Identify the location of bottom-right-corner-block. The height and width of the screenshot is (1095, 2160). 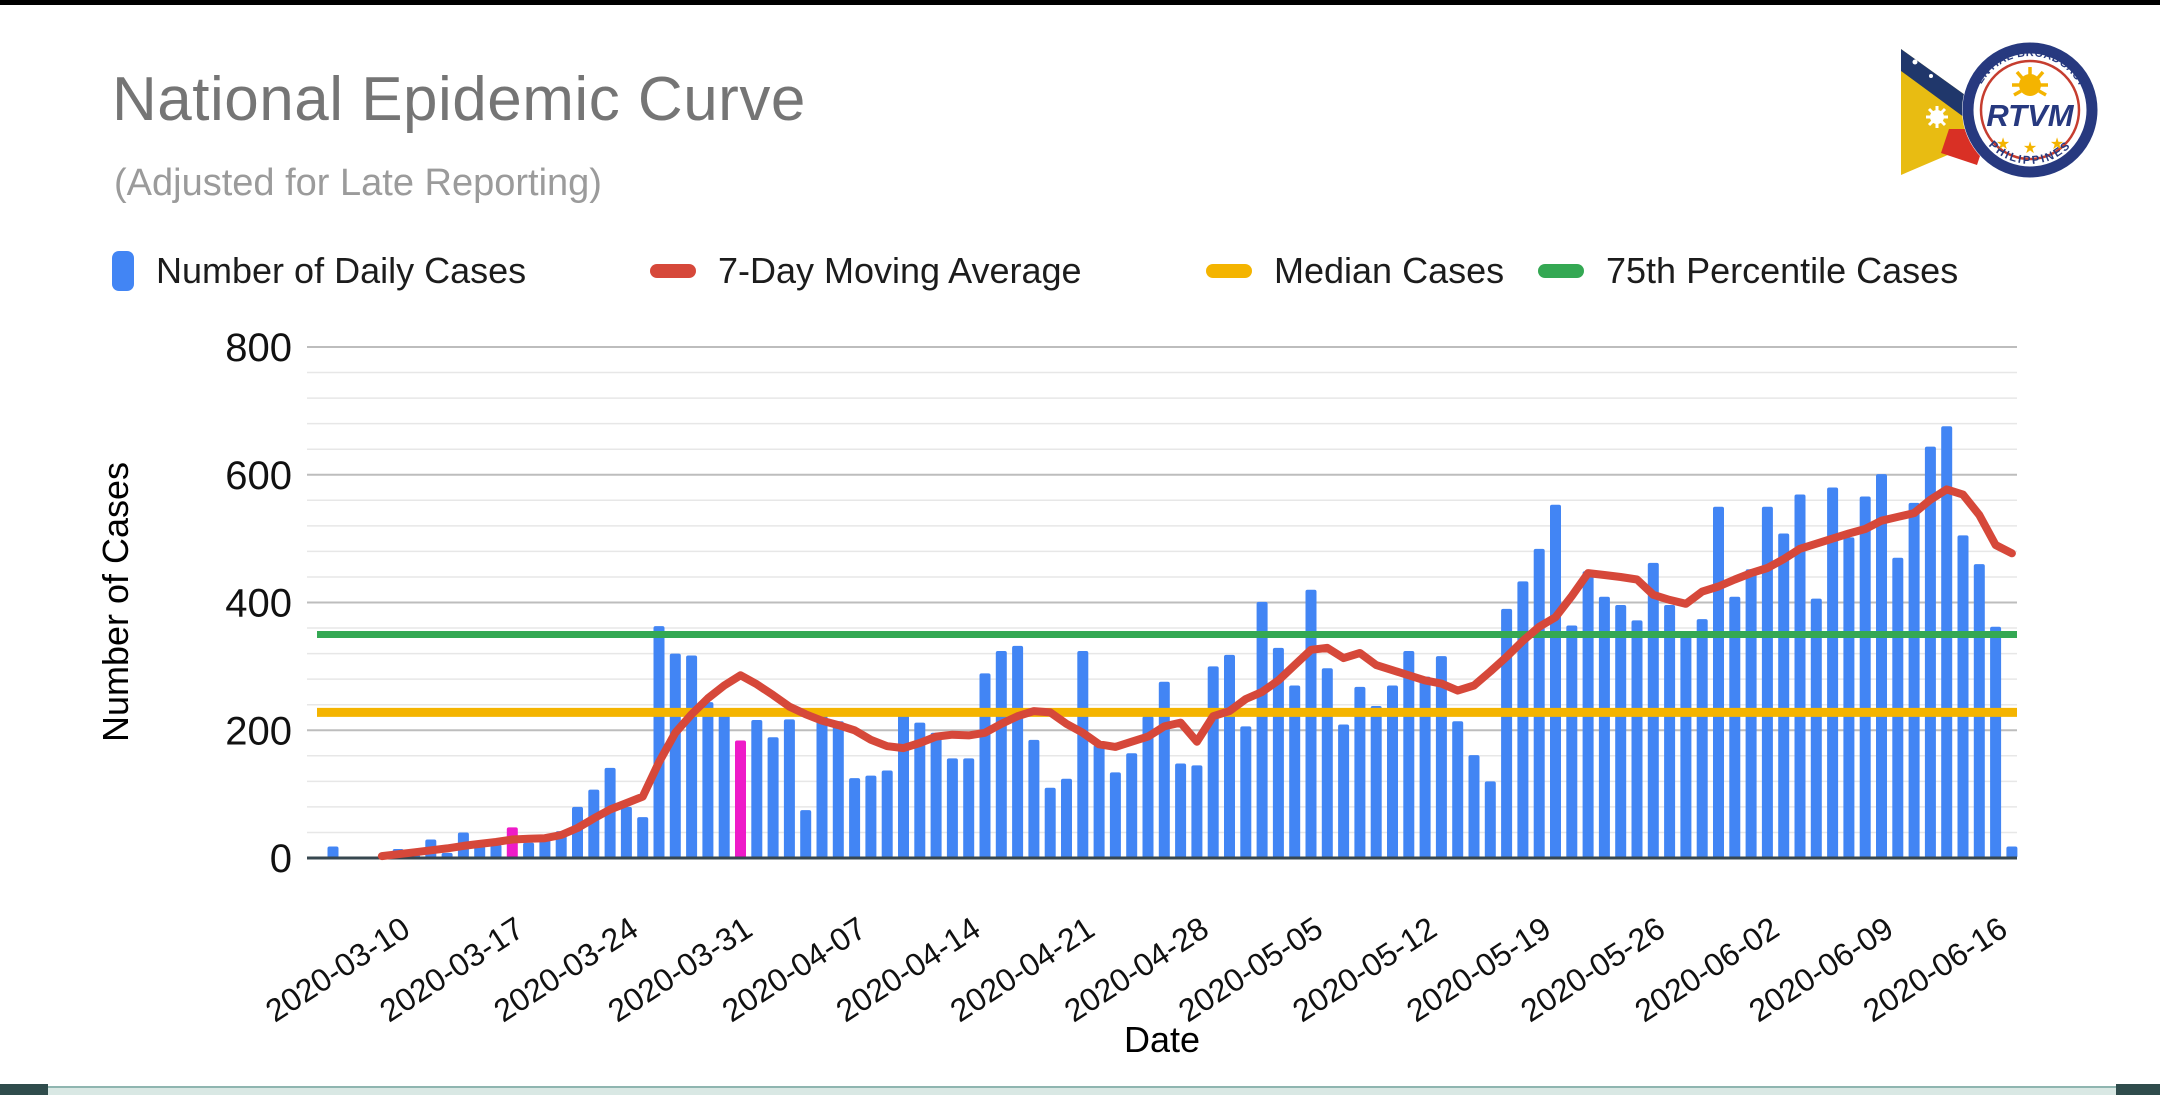
(2138, 1089).